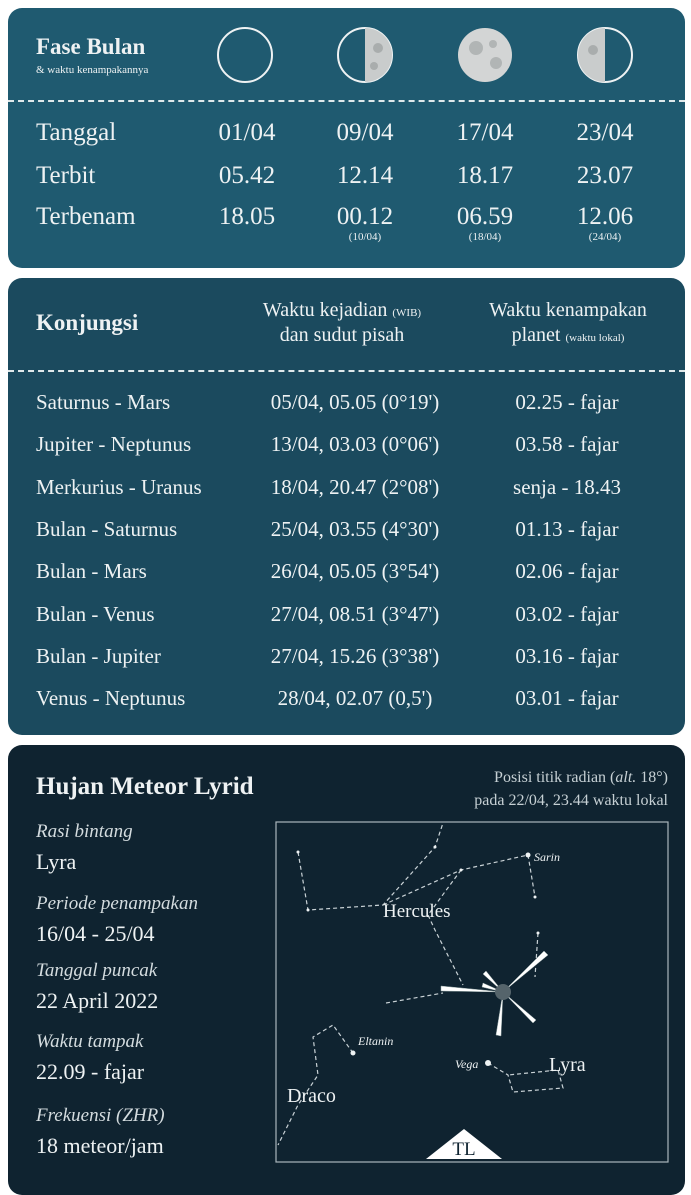 The height and width of the screenshot is (1195, 691). I want to click on cell: 01/04, so click(247, 132).